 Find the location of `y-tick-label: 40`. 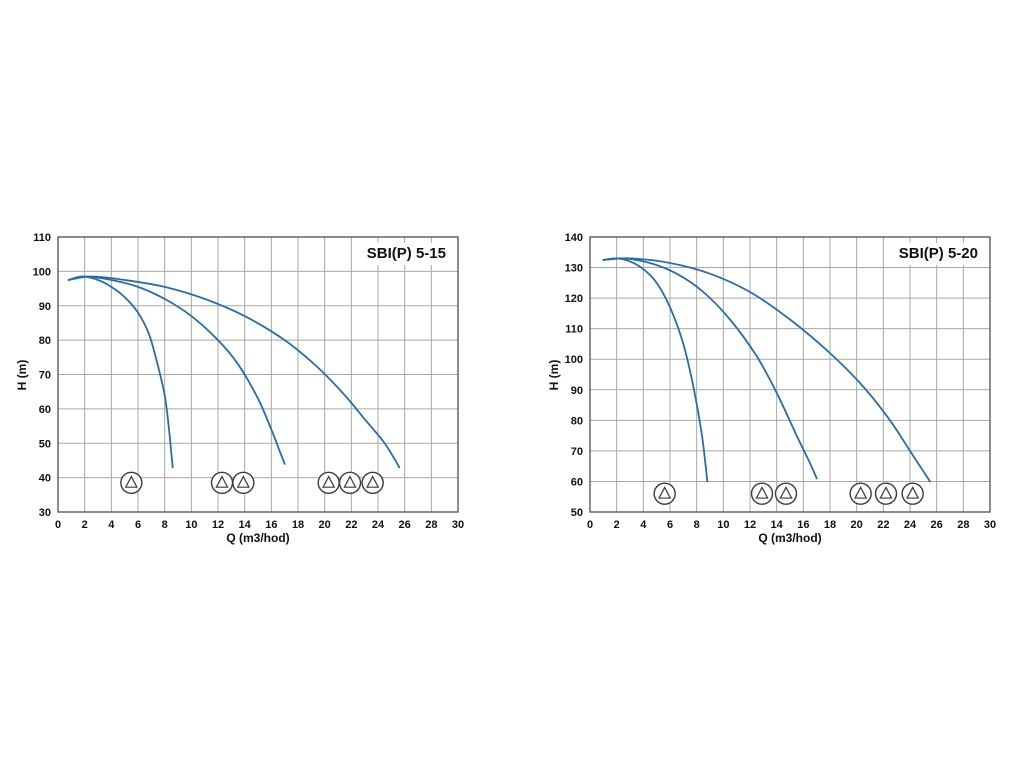

y-tick-label: 40 is located at coordinates (45, 479).